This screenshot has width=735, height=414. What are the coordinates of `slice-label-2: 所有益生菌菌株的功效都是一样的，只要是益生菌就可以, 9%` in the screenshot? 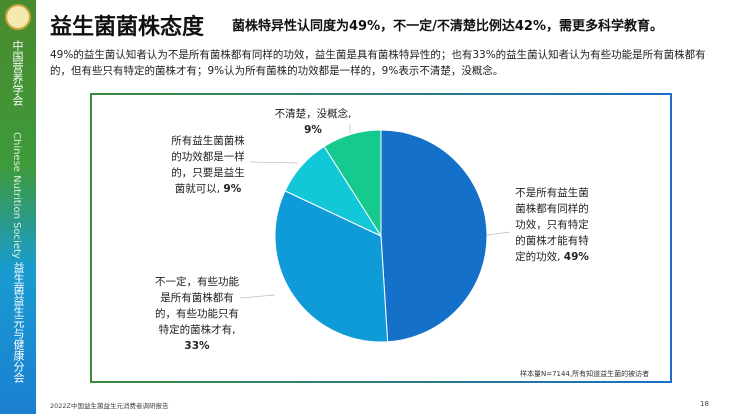 It's located at (208, 165).